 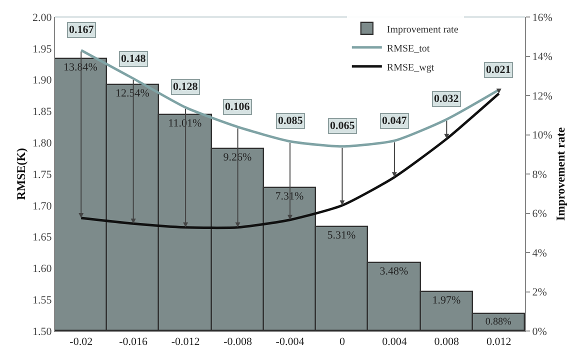 I want to click on y2-axis-title: Improvement rate, so click(x=560, y=173).